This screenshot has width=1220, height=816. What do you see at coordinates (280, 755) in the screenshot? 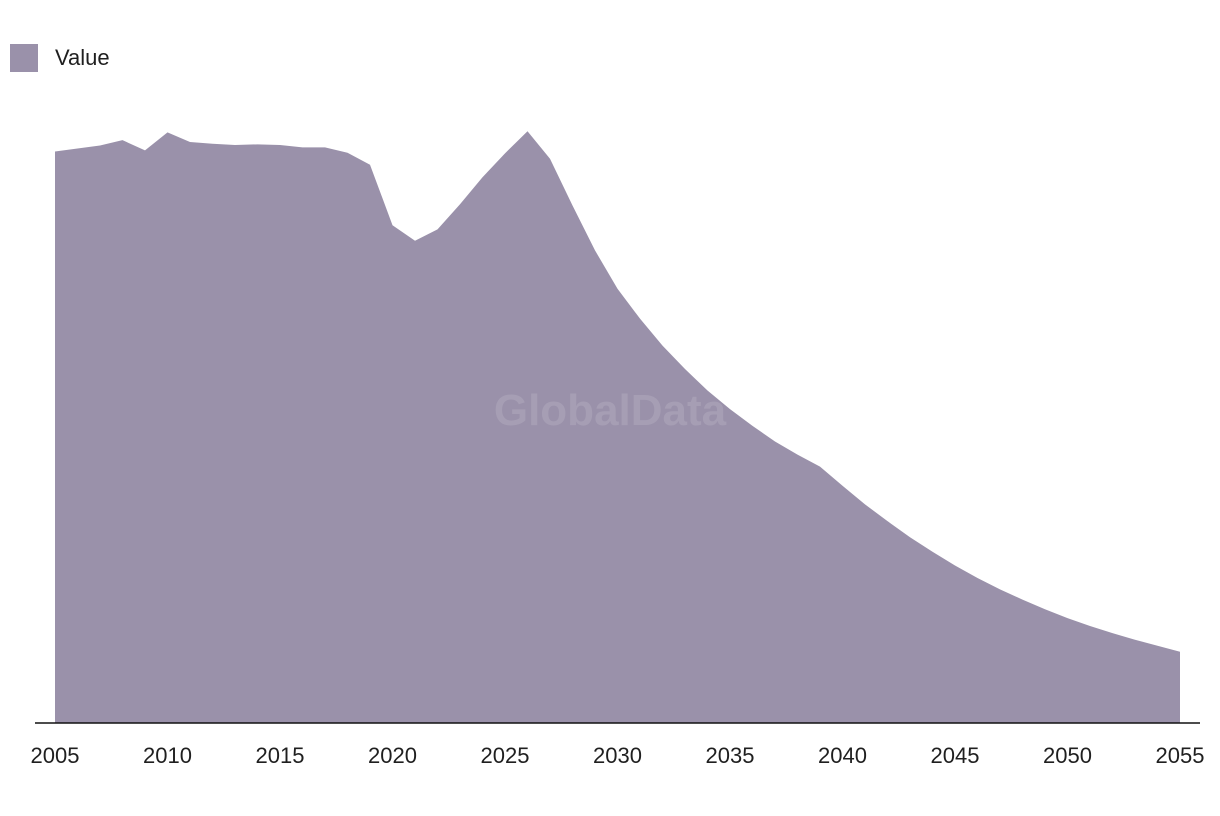
I see `x-tick-label-2015: 2015` at bounding box center [280, 755].